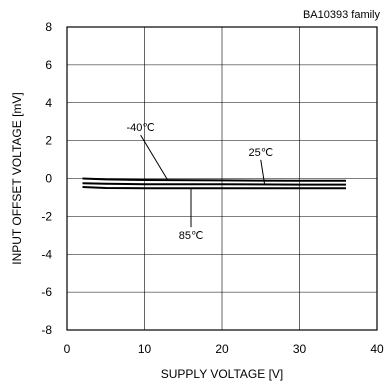 This screenshot has height=384, width=388. What do you see at coordinates (48, 65) in the screenshot?
I see `y-tick-label: 6` at bounding box center [48, 65].